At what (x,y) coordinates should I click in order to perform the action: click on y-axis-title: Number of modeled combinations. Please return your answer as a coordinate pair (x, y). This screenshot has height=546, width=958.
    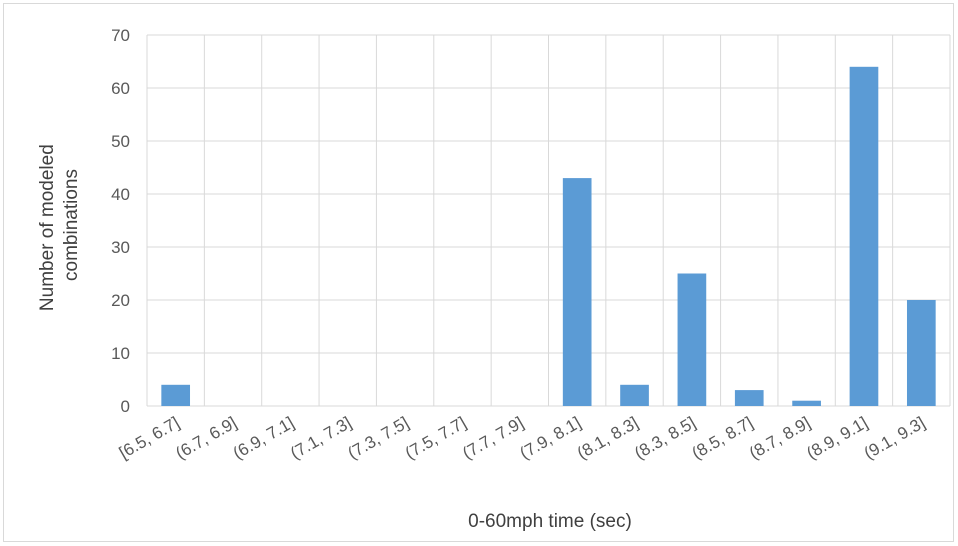
    Looking at the image, I should click on (59, 225).